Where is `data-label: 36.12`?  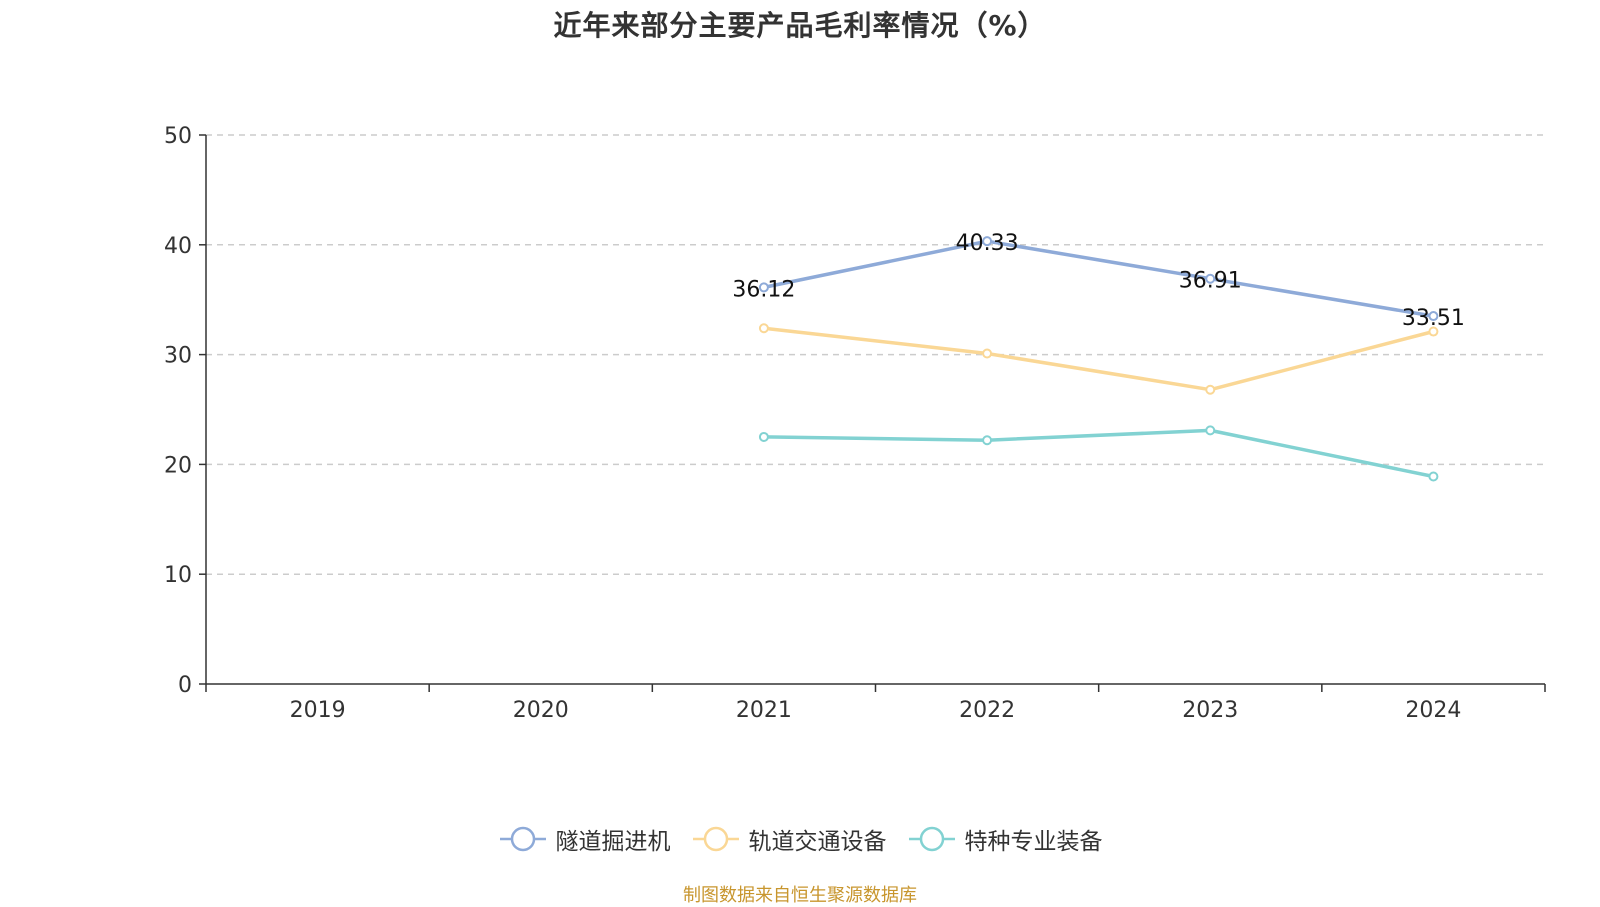 data-label: 36.12 is located at coordinates (763, 289).